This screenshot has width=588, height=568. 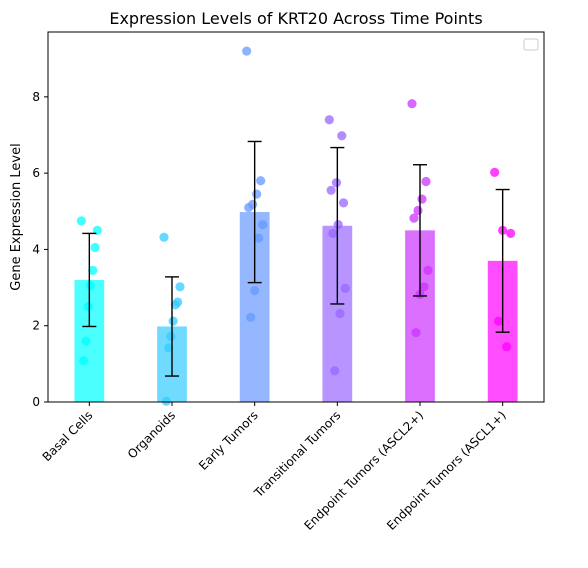 I want to click on x-tick-label: Early Tumors, so click(x=228, y=440).